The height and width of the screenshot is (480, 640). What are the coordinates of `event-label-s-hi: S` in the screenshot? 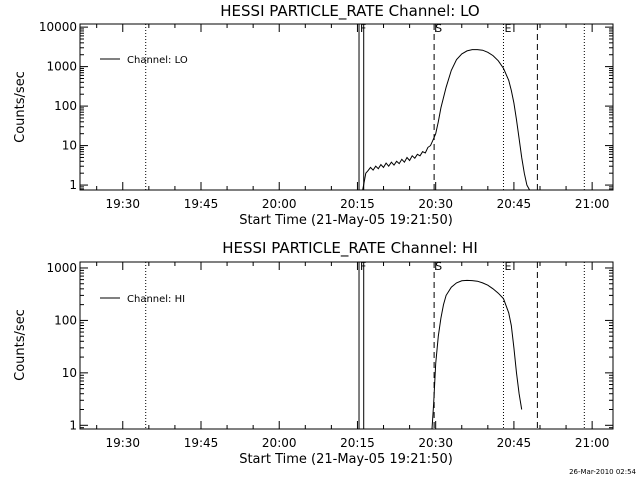 It's located at (438, 266).